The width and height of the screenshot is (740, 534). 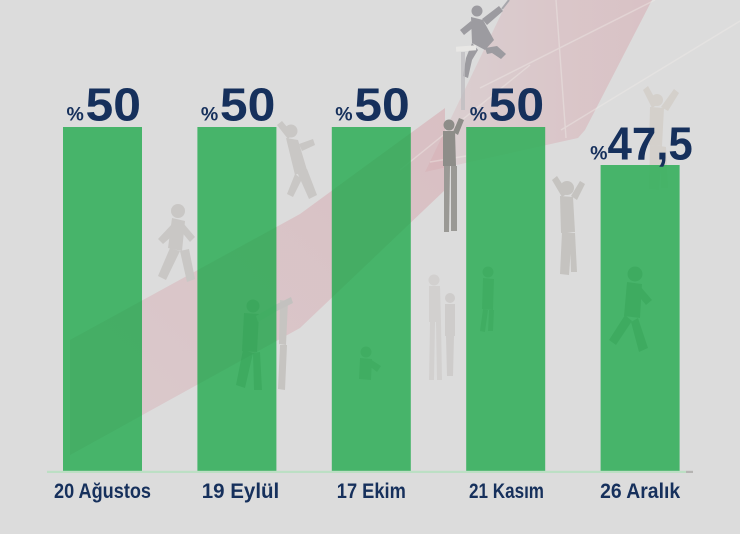 What do you see at coordinates (102, 491) in the screenshot?
I see `svg-text: 20 Ağustos` at bounding box center [102, 491].